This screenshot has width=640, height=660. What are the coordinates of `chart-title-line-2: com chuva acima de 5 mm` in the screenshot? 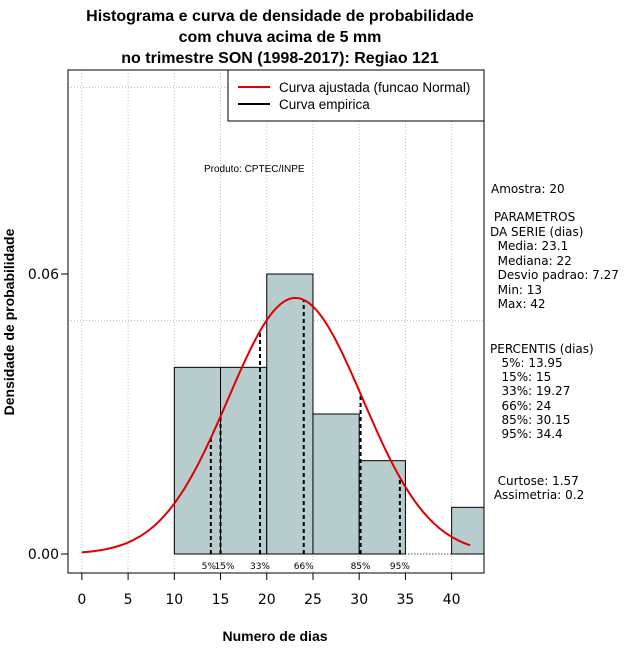 It's located at (280, 37).